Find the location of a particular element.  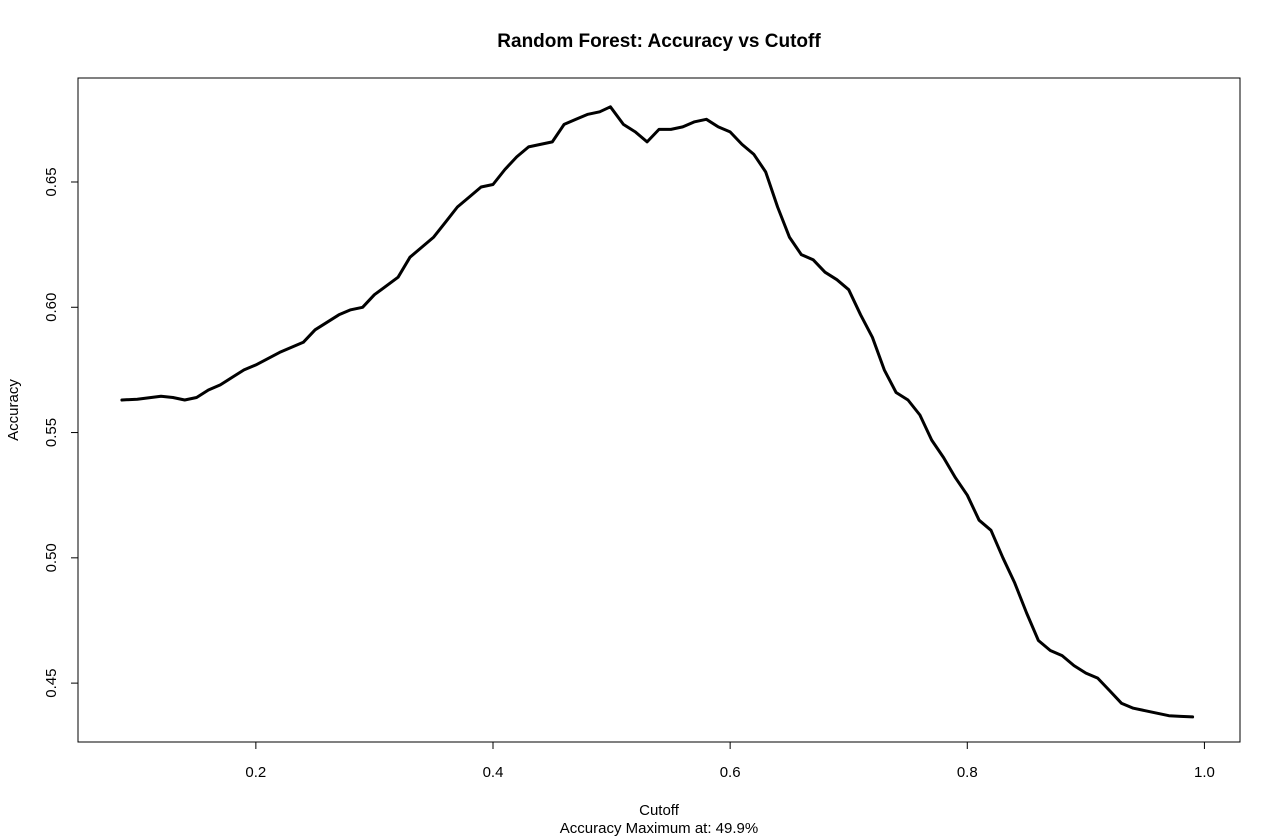

x-axis-label: Cutoff is located at coordinates (659, 810).